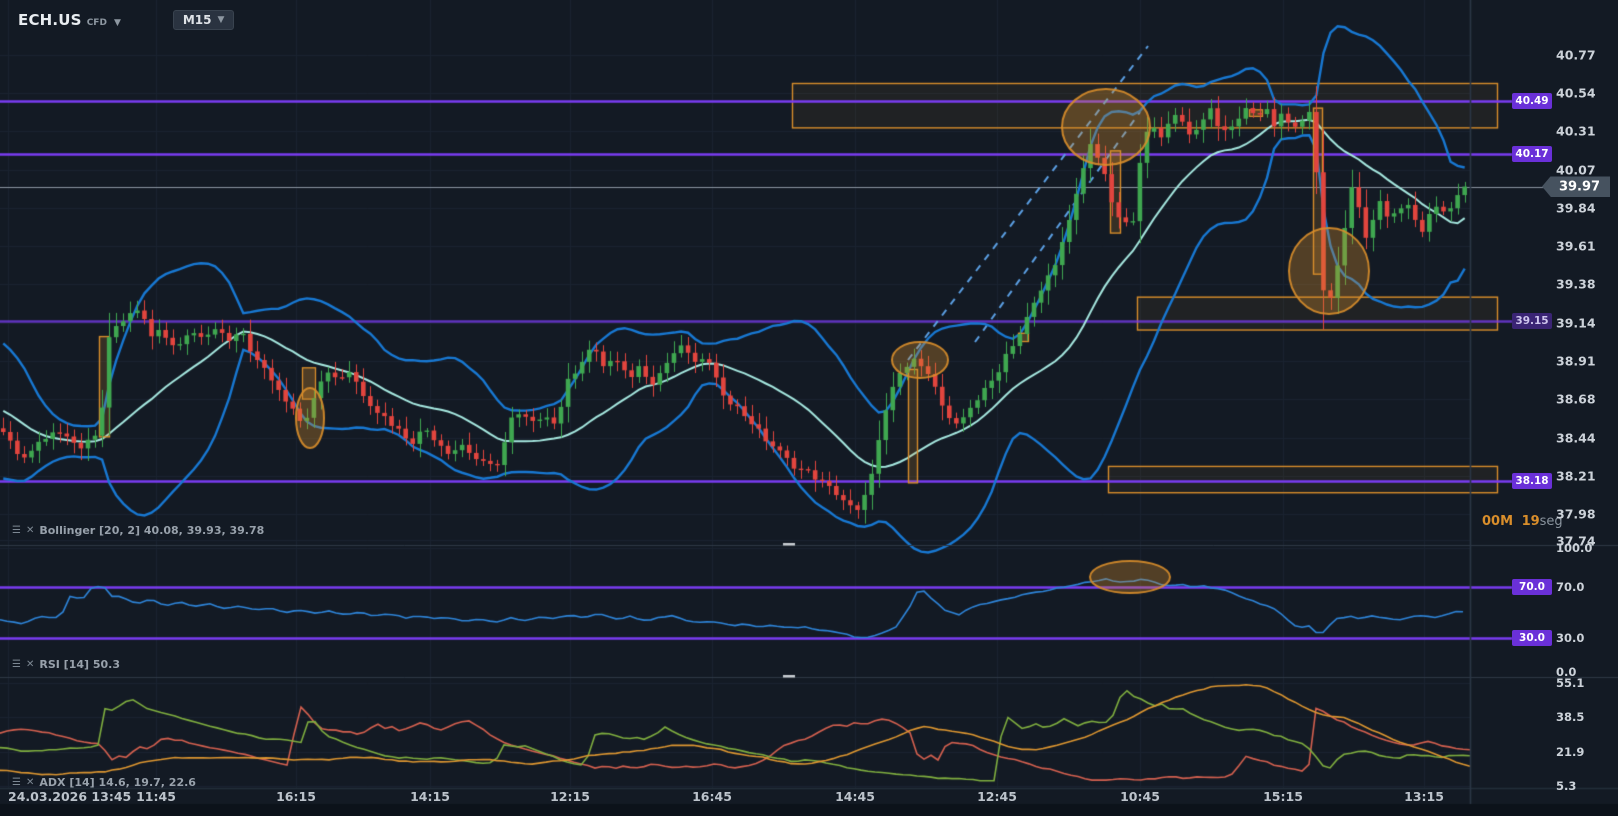  Describe the element at coordinates (1532, 153) in the screenshot. I see `price-level-badge: 40.17` at that location.